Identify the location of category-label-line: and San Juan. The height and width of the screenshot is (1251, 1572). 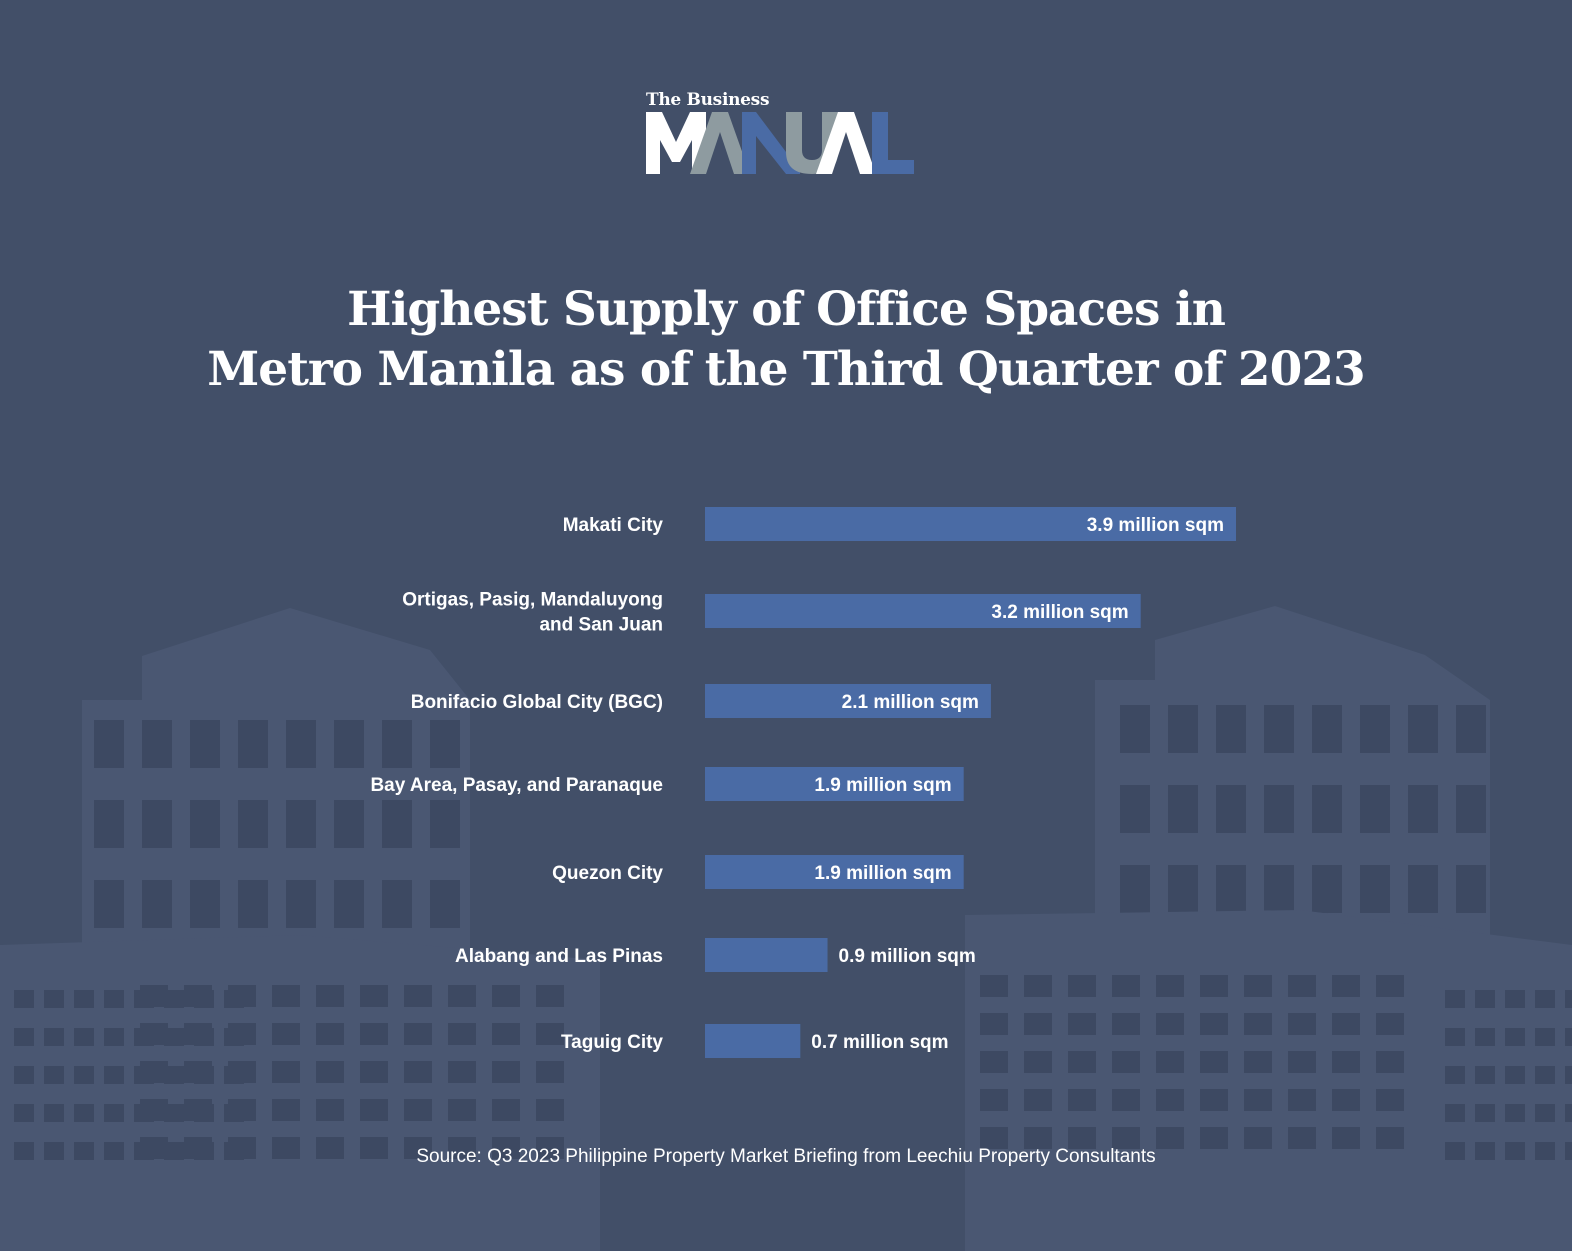
(601, 625).